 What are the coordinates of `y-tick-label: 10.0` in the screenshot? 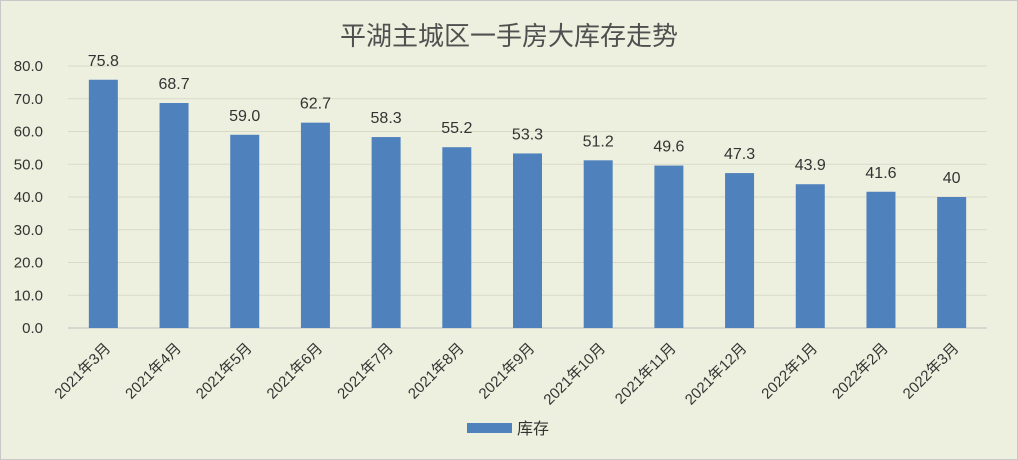 It's located at (28, 295).